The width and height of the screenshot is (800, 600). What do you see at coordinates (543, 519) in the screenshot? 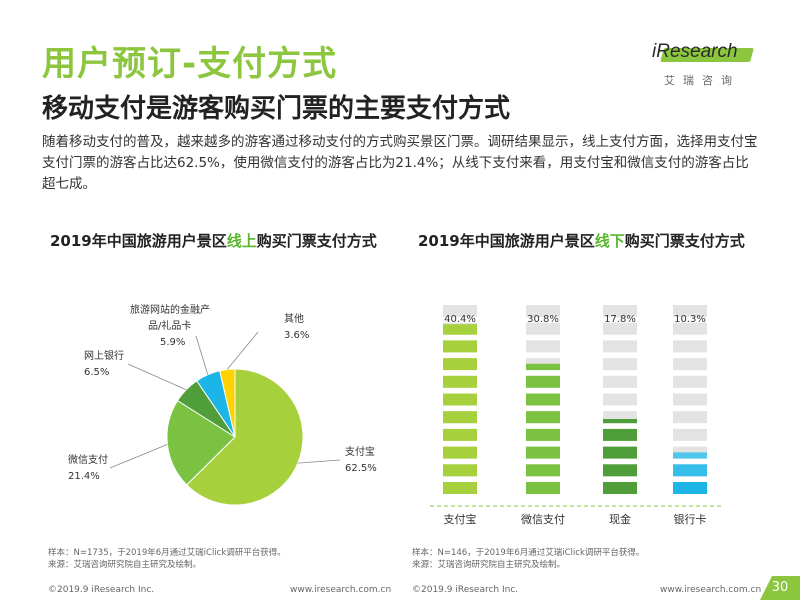
I see `bar-category-label: 微信支付` at bounding box center [543, 519].